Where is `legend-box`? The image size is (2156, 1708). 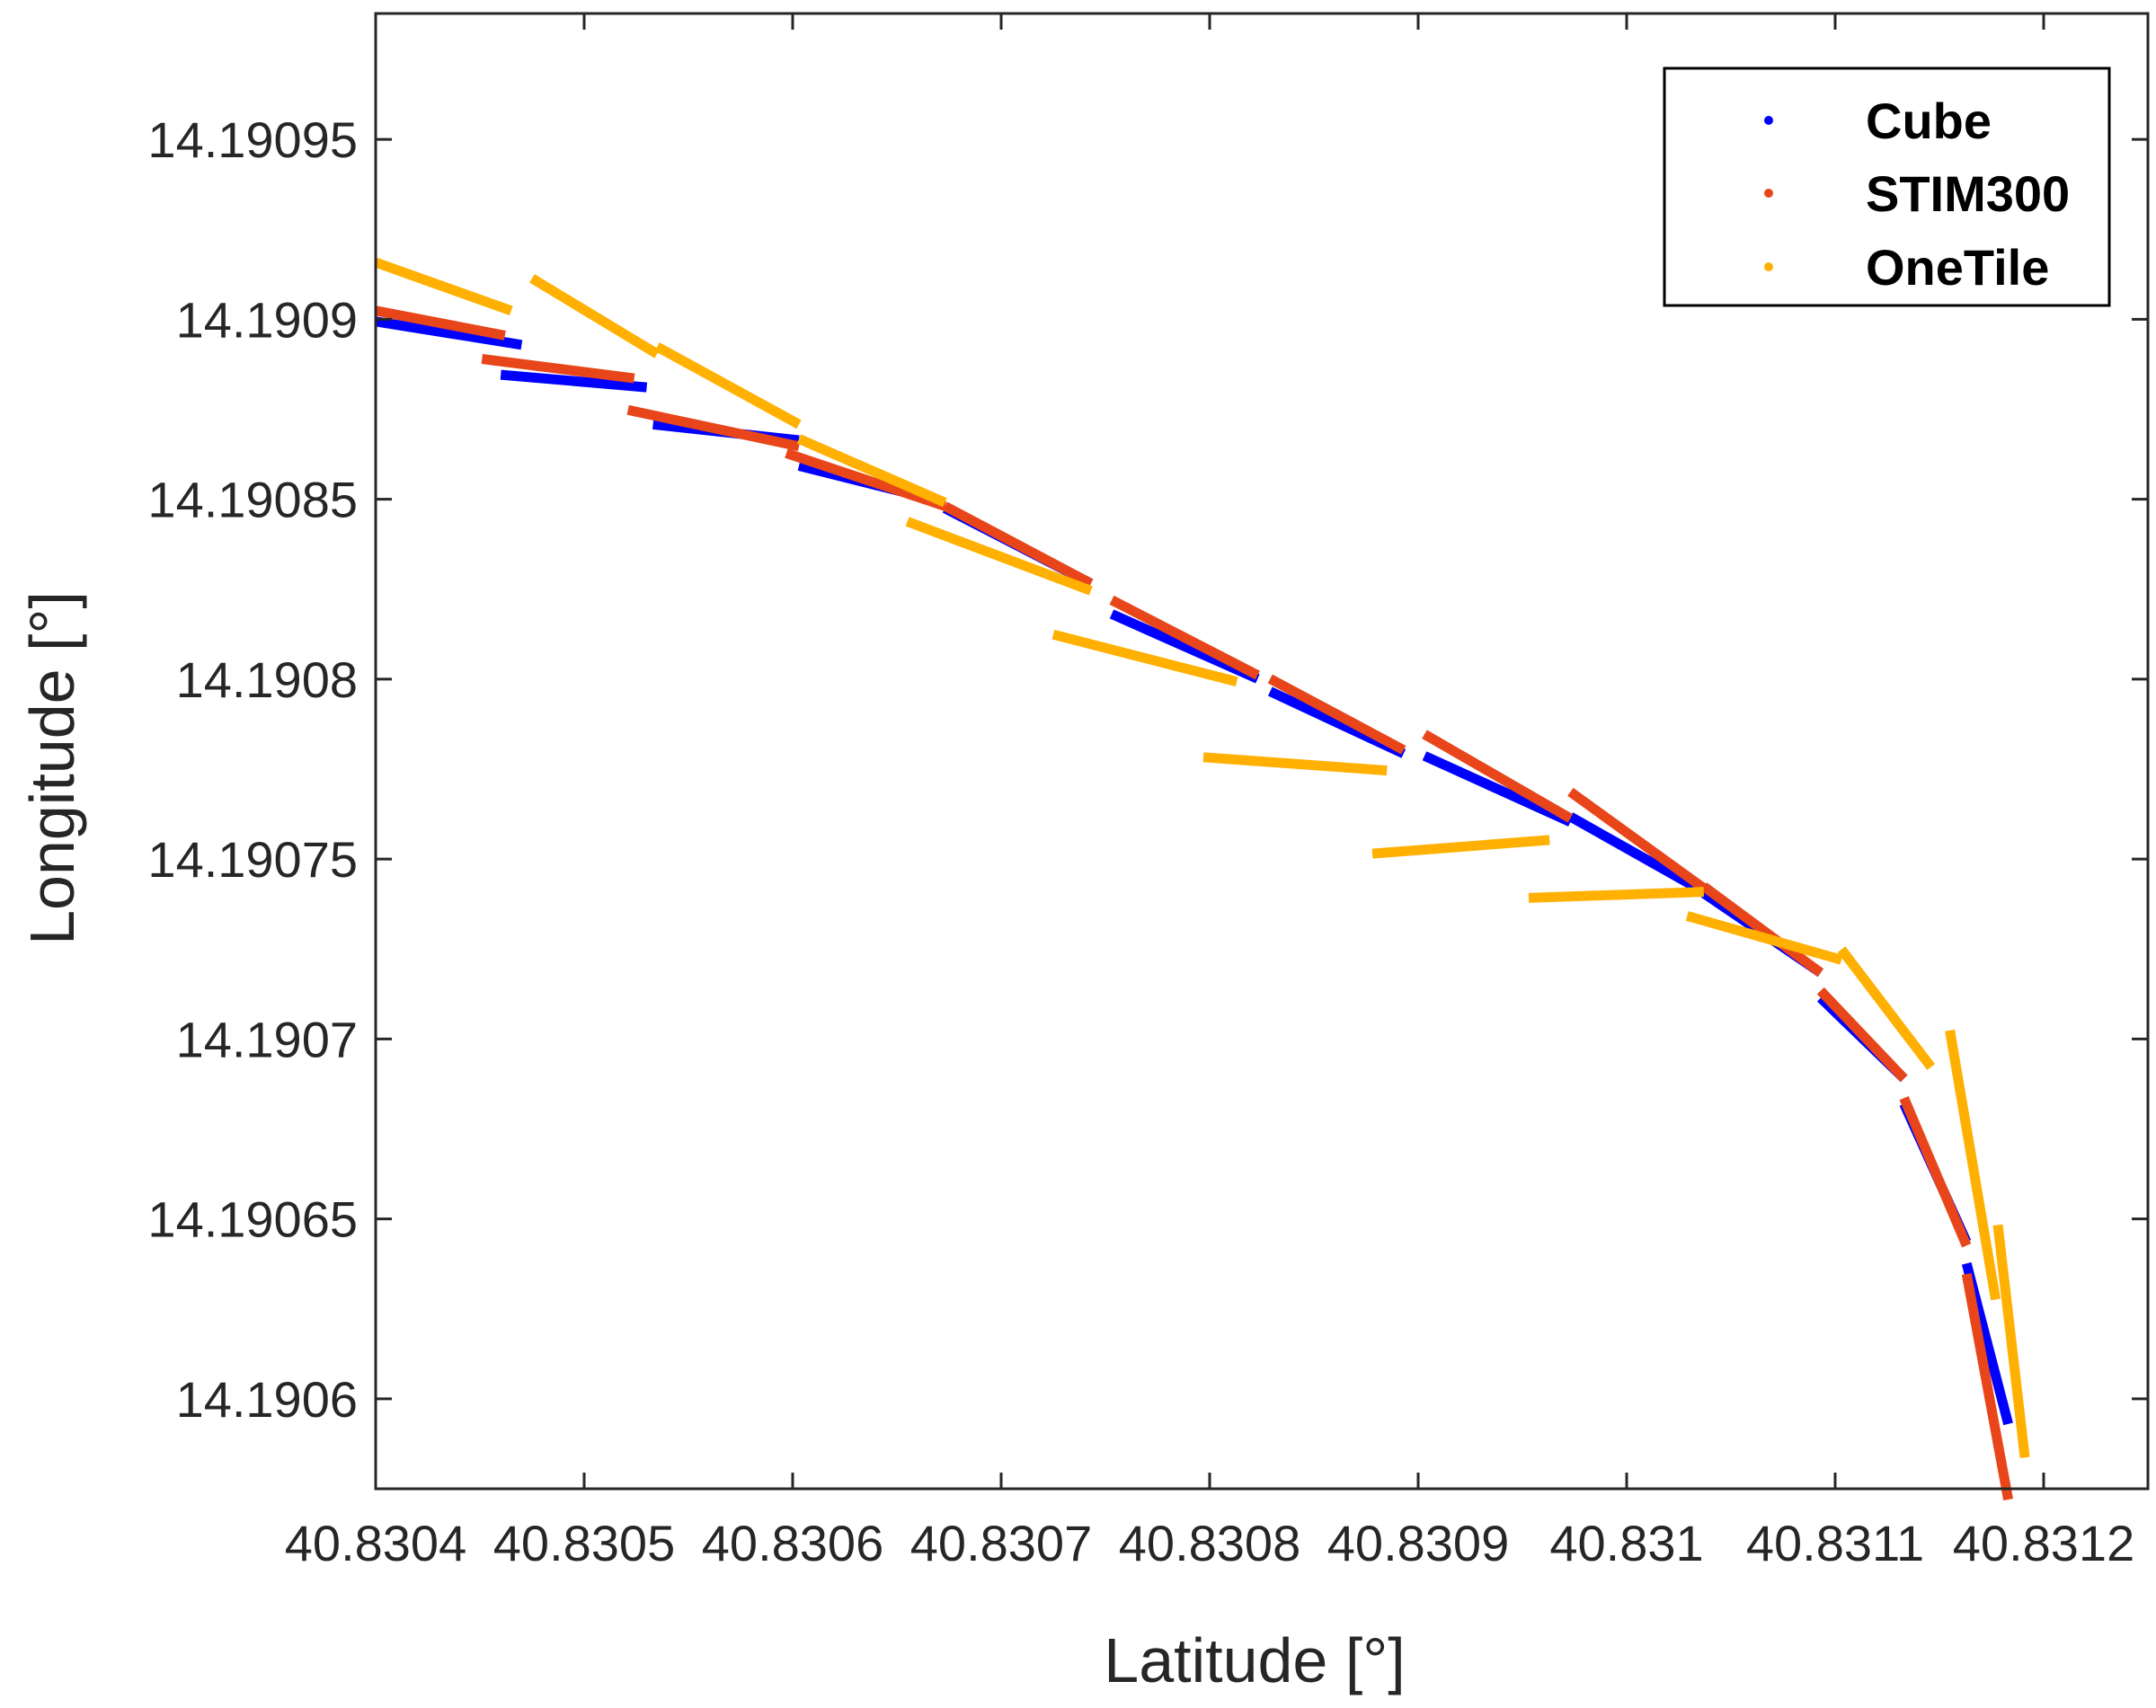 legend-box is located at coordinates (1887, 186).